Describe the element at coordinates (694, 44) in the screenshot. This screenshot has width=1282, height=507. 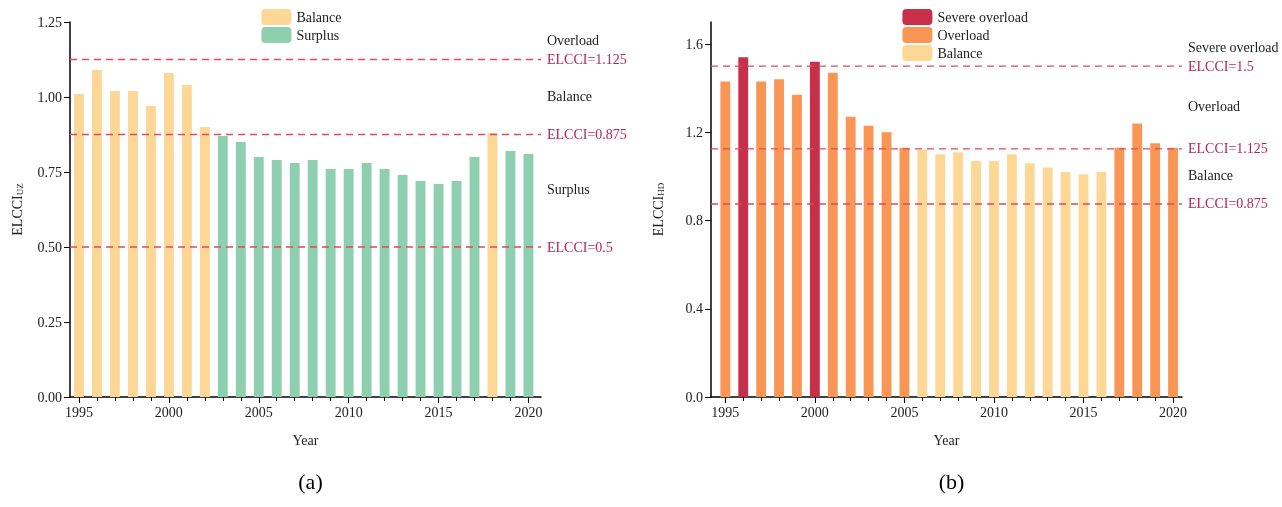
I see `y-tick-label: 1.6` at that location.